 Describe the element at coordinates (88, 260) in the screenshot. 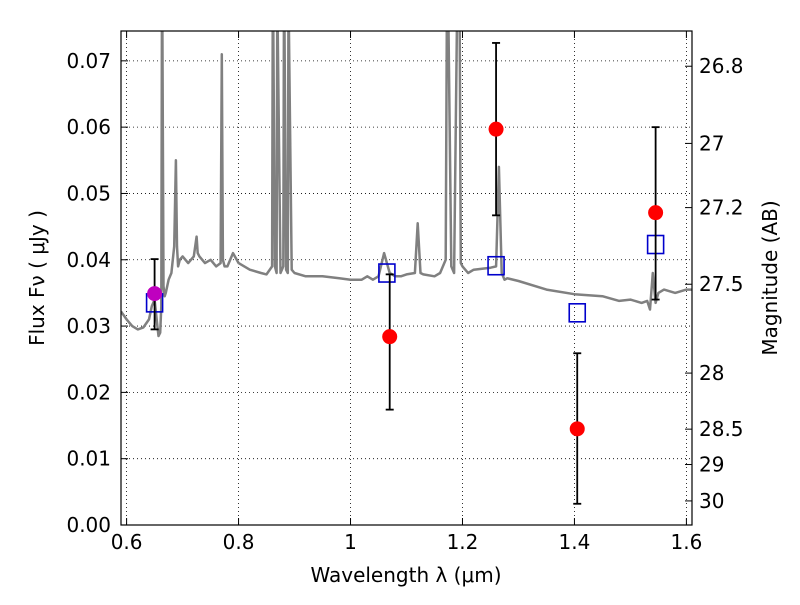

I see `y-tick-label: 0.04` at that location.